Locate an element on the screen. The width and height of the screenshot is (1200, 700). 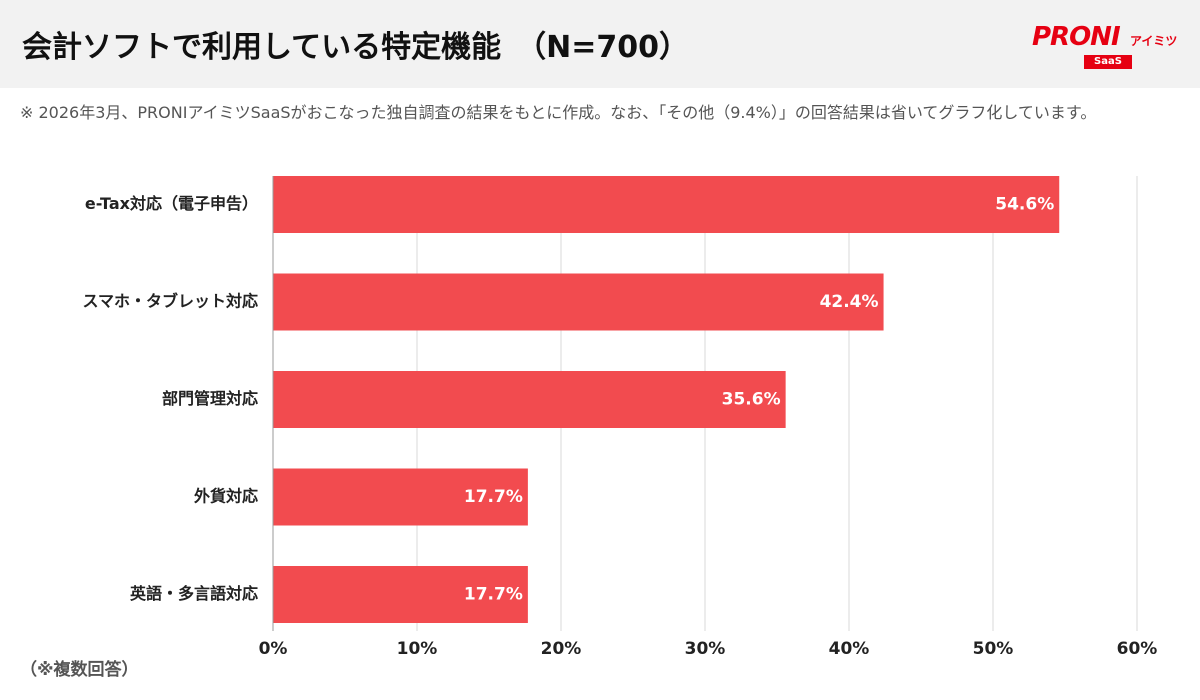
x-tick-label: 10% is located at coordinates (417, 649).